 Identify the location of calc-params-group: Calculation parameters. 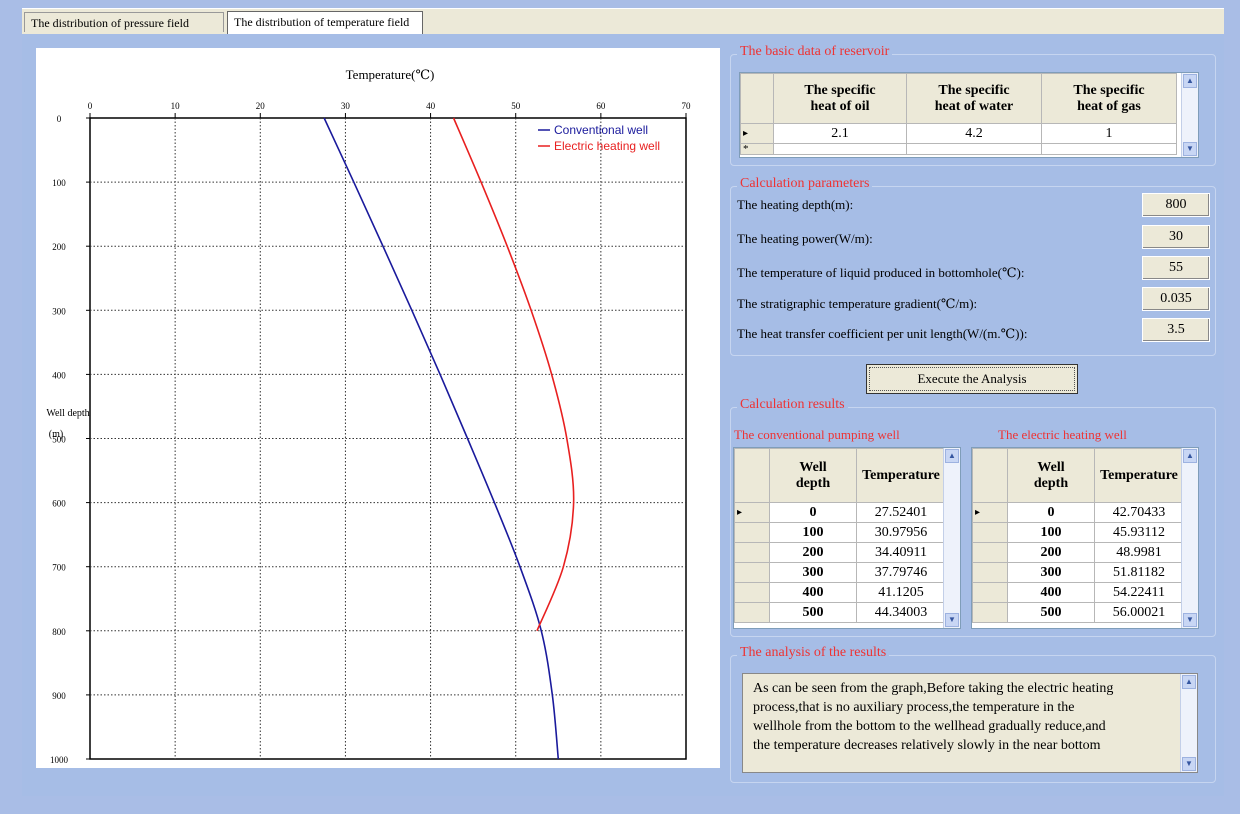
(973, 266).